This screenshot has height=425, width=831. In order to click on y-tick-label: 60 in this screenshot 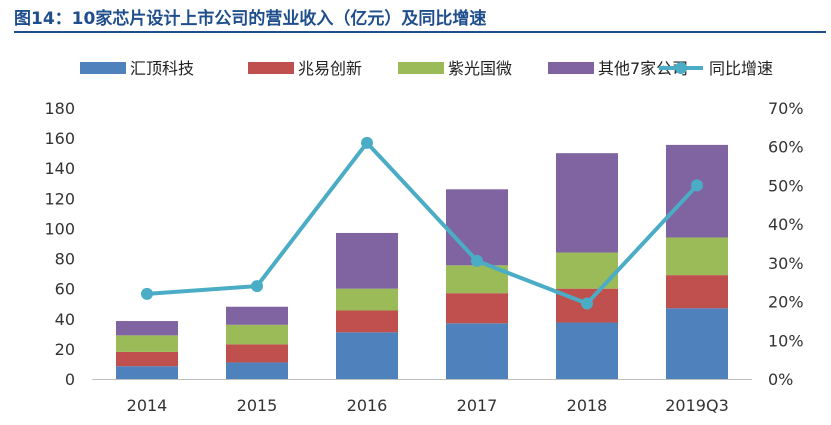, I will do `click(65, 289)`.